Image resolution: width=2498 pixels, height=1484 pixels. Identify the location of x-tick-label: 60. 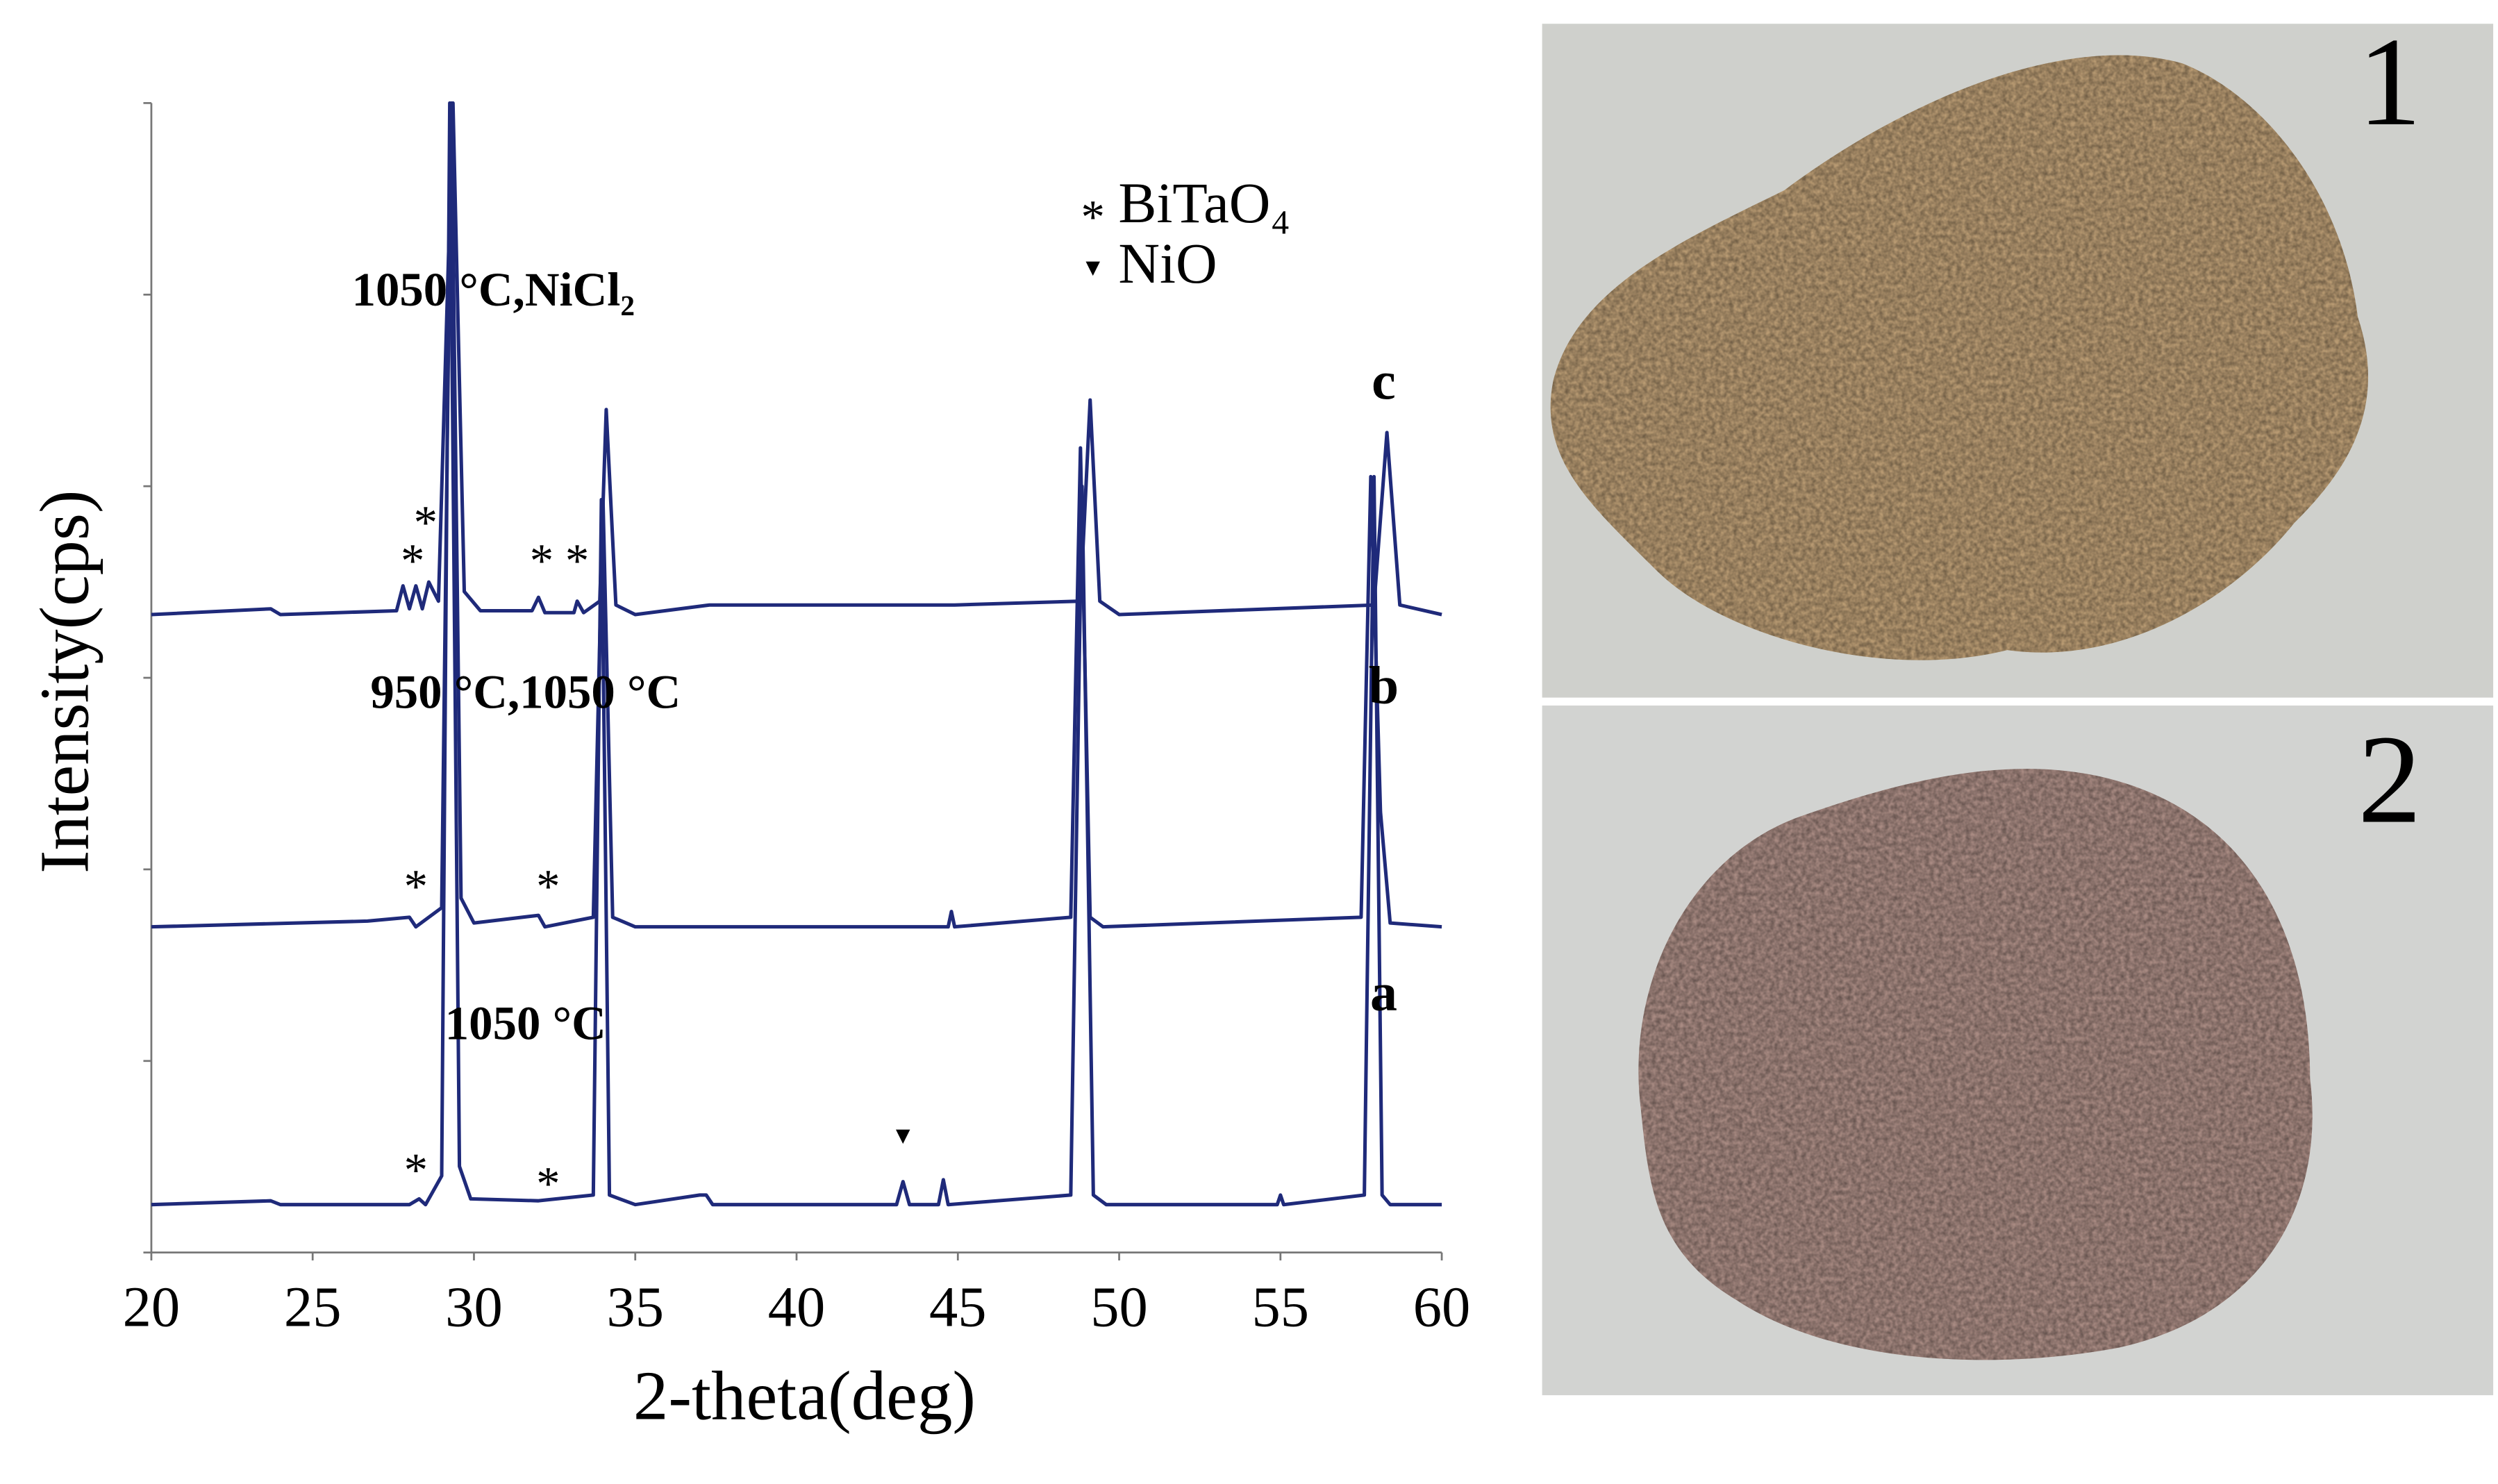
(1442, 1307).